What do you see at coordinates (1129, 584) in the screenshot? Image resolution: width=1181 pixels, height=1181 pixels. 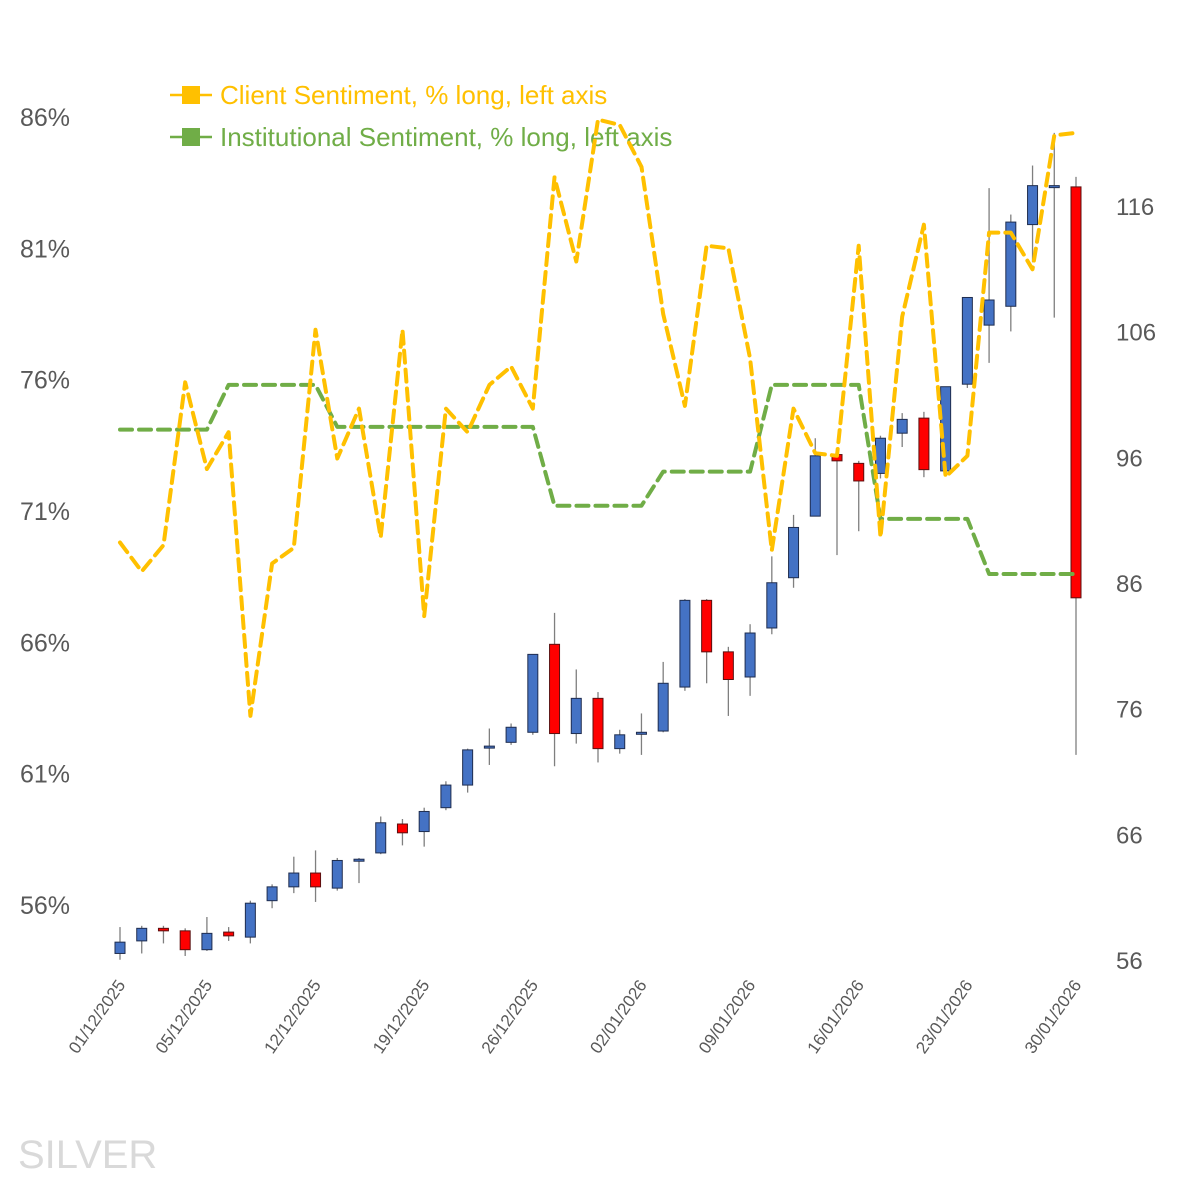 I see `right-tick-label: 86` at bounding box center [1129, 584].